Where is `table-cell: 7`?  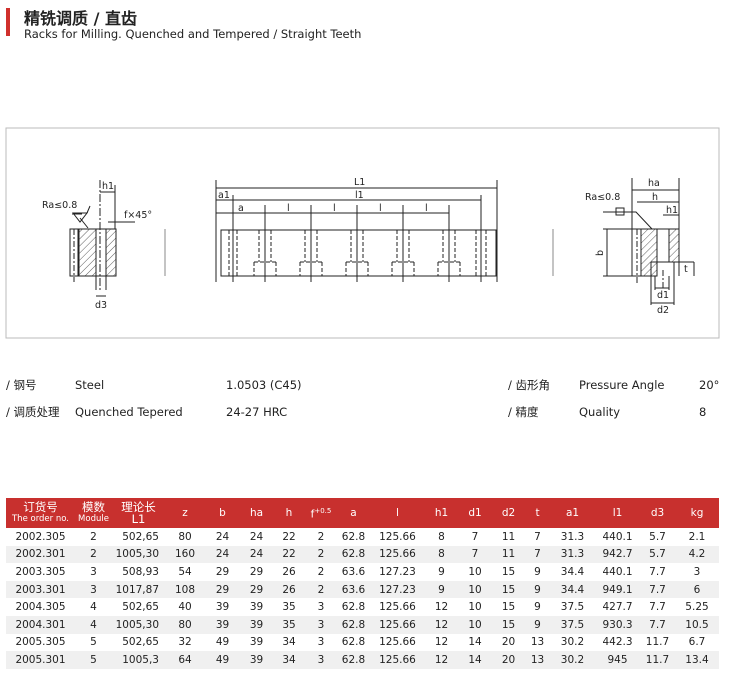 table-cell: 7 is located at coordinates (475, 554).